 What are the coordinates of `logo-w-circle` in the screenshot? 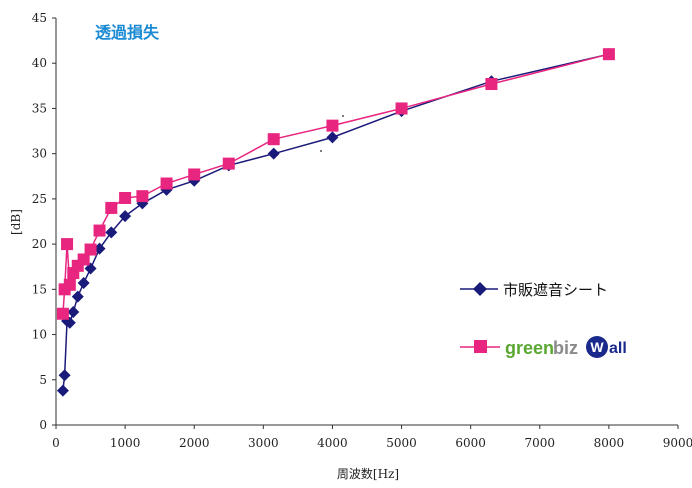 It's located at (597, 347).